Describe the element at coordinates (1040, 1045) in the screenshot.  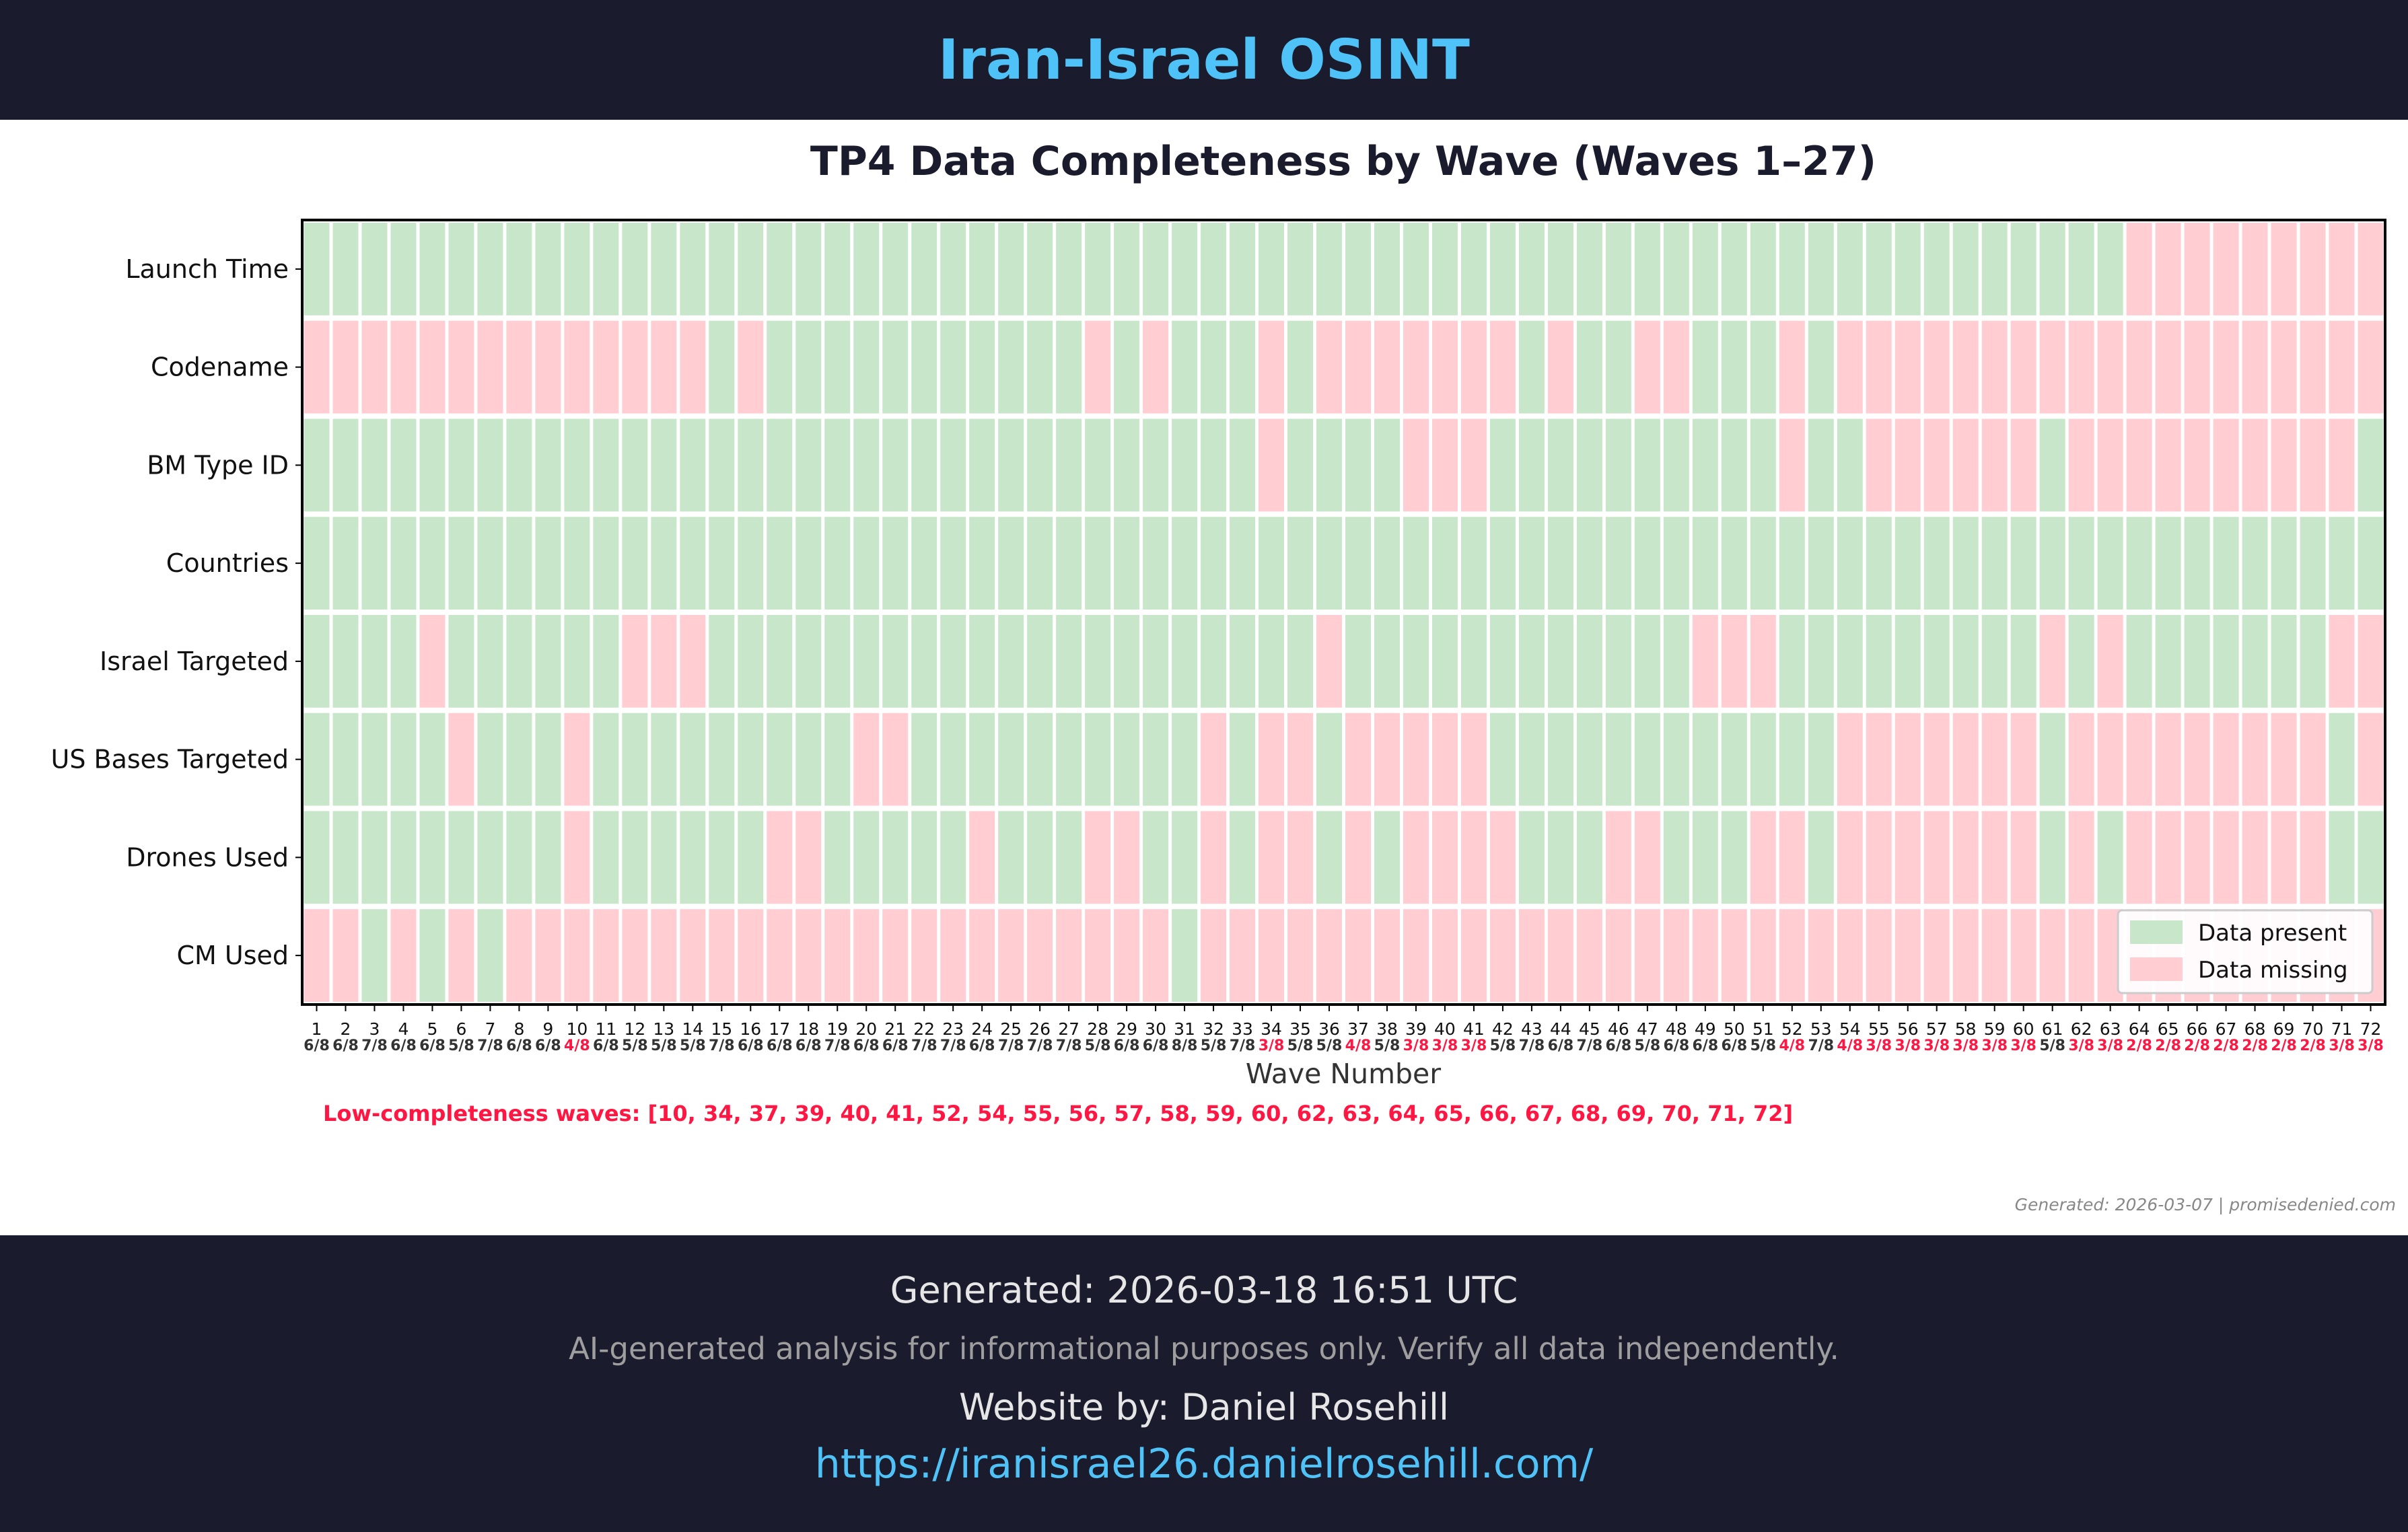
I see `completeness-fraction-label: 7/8` at that location.